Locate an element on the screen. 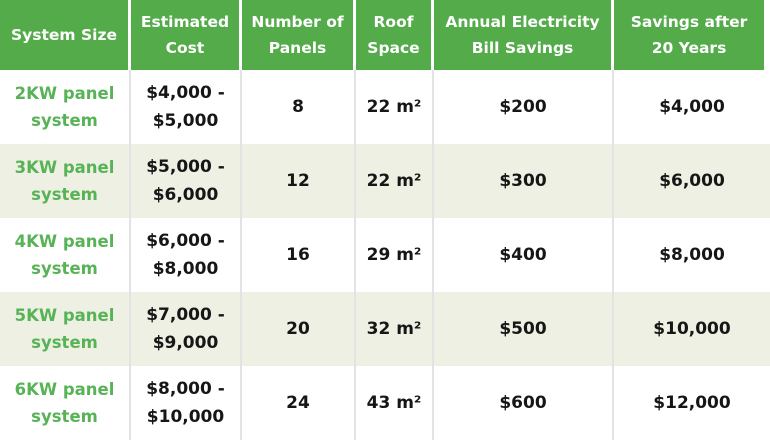 The height and width of the screenshot is (440, 770). header-label: Bill Savings is located at coordinates (522, 48).